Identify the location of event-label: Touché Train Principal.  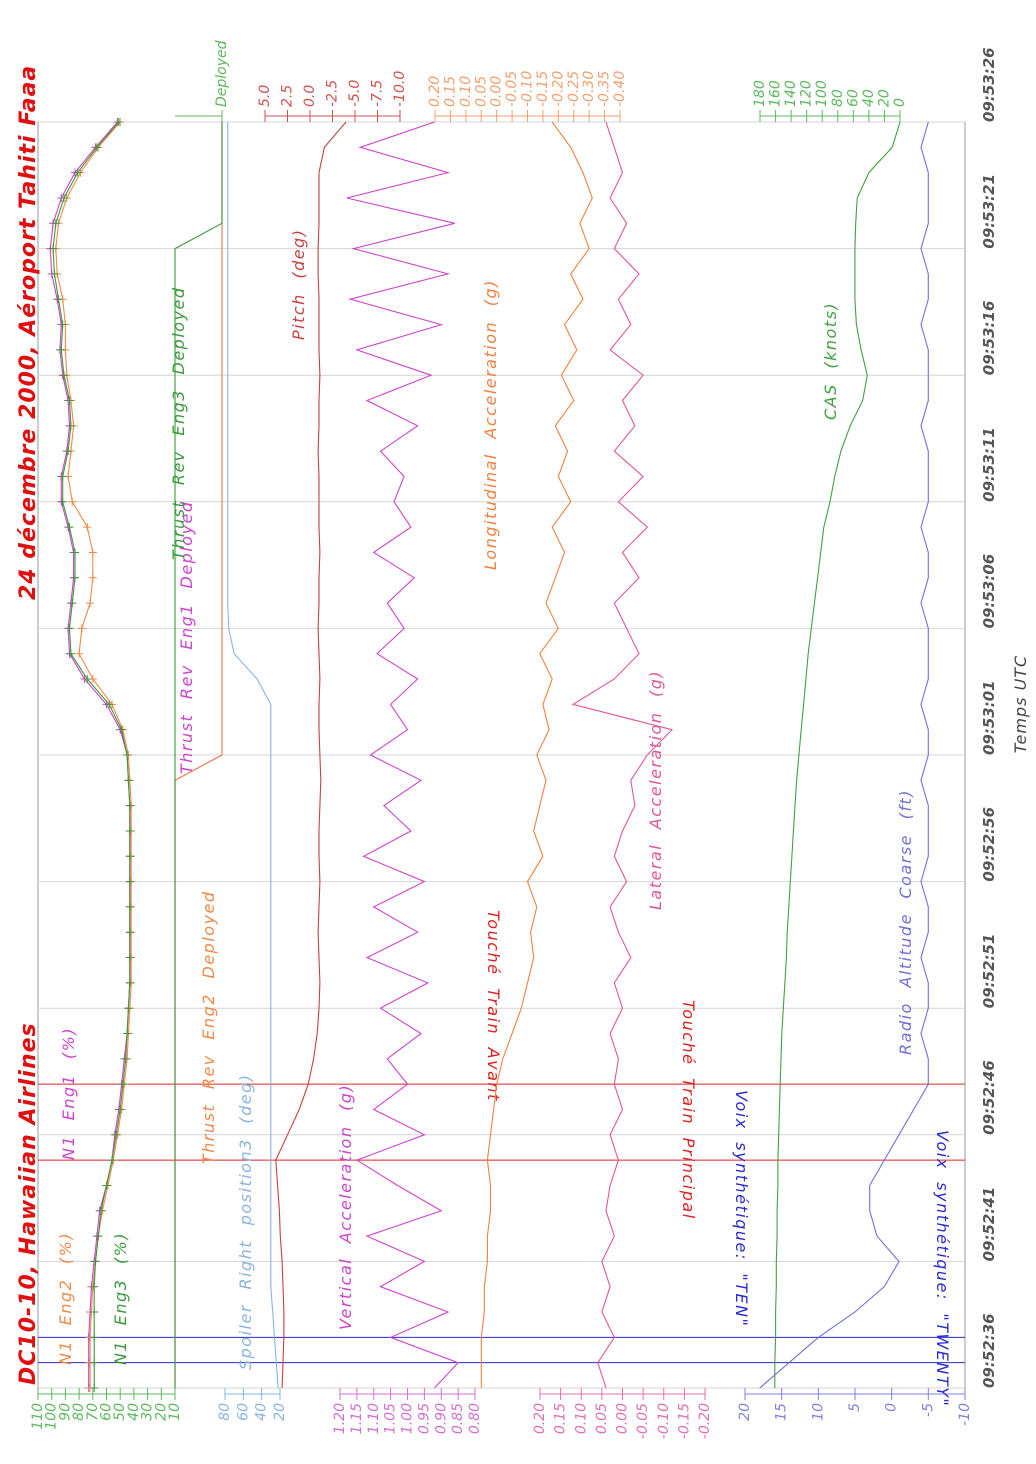
(688, 1110).